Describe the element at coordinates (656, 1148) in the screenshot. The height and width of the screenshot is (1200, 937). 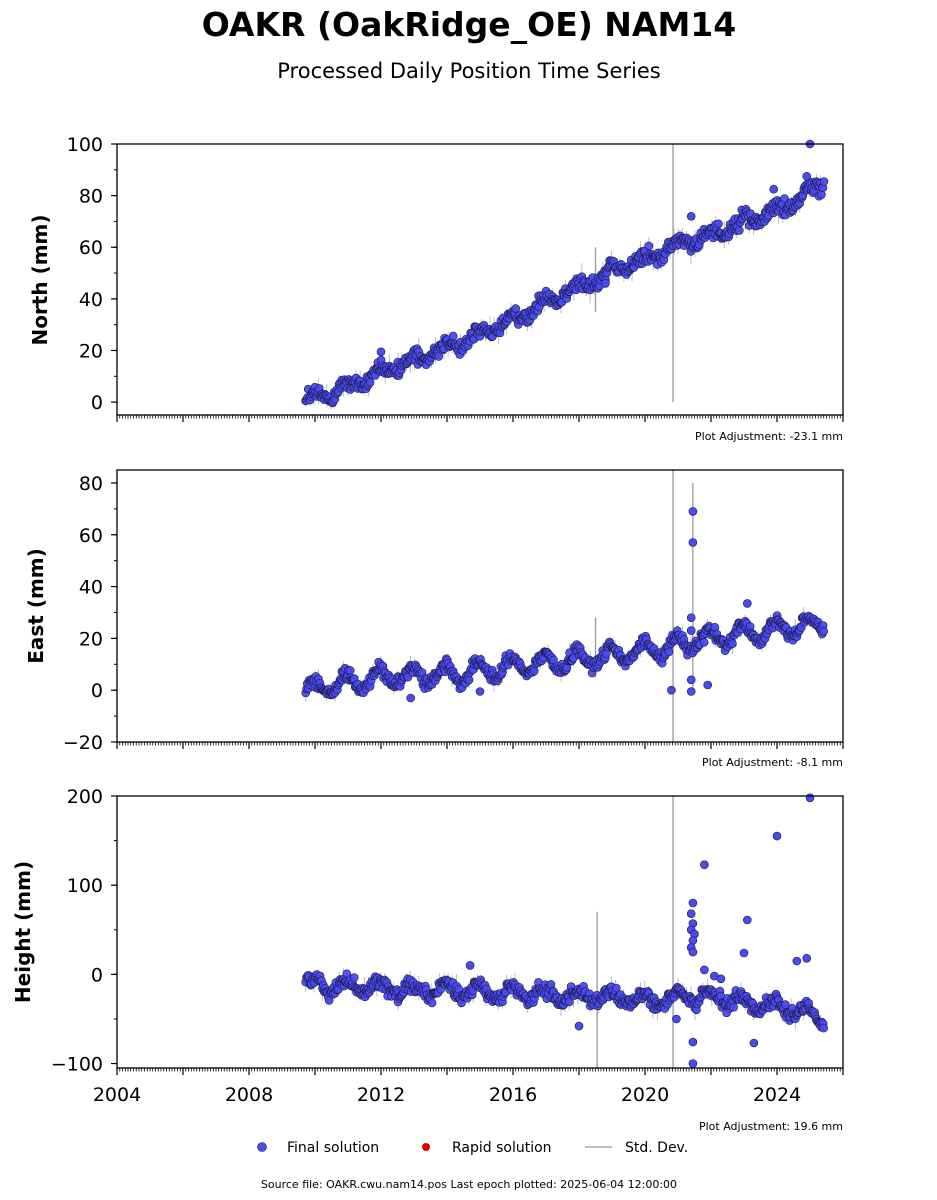
I see `legend-stddev-label: Std. Dev.` at that location.